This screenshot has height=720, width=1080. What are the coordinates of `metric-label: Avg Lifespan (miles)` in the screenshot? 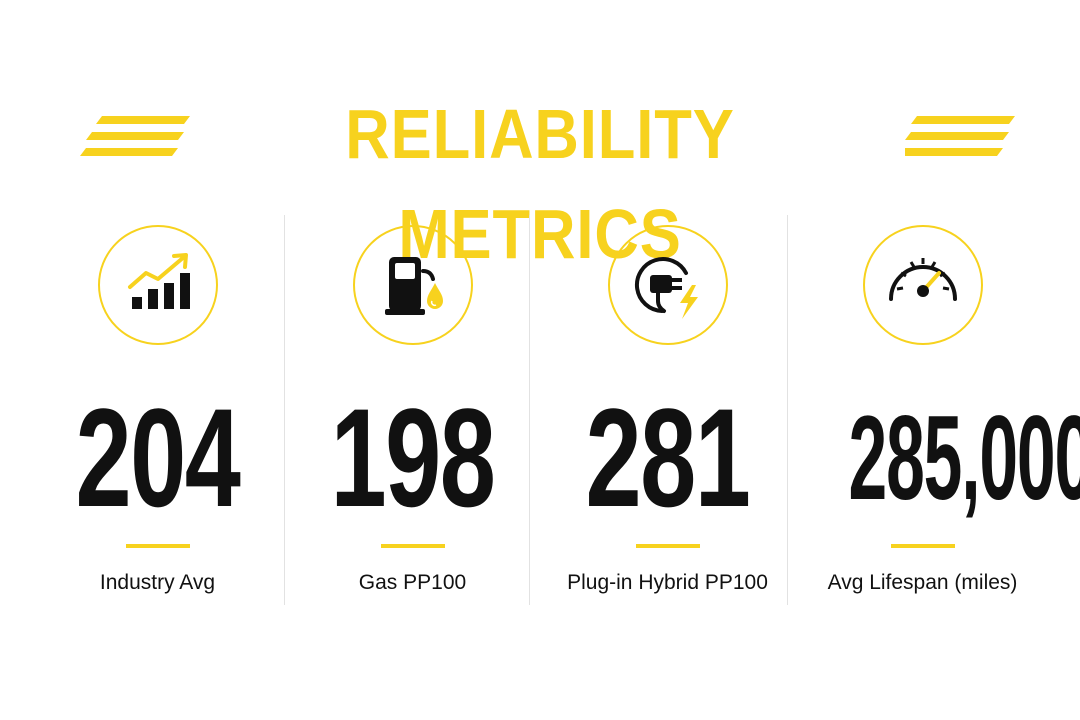 It's located at (922, 582).